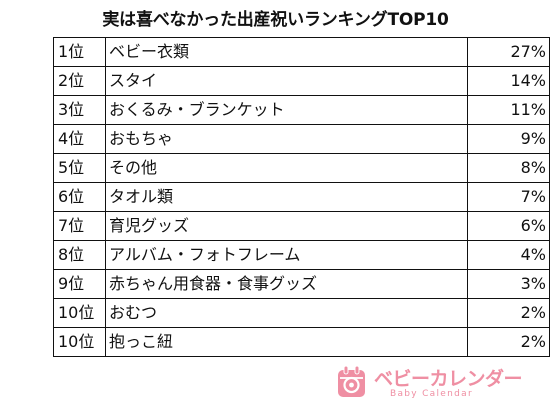  I want to click on table-row: 6位 タオル類 7%, so click(301, 197).